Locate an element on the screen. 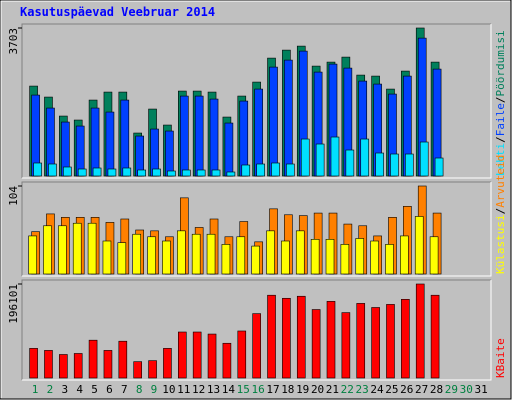 The image size is (512, 400). x-tick-label: 10 is located at coordinates (168, 389).